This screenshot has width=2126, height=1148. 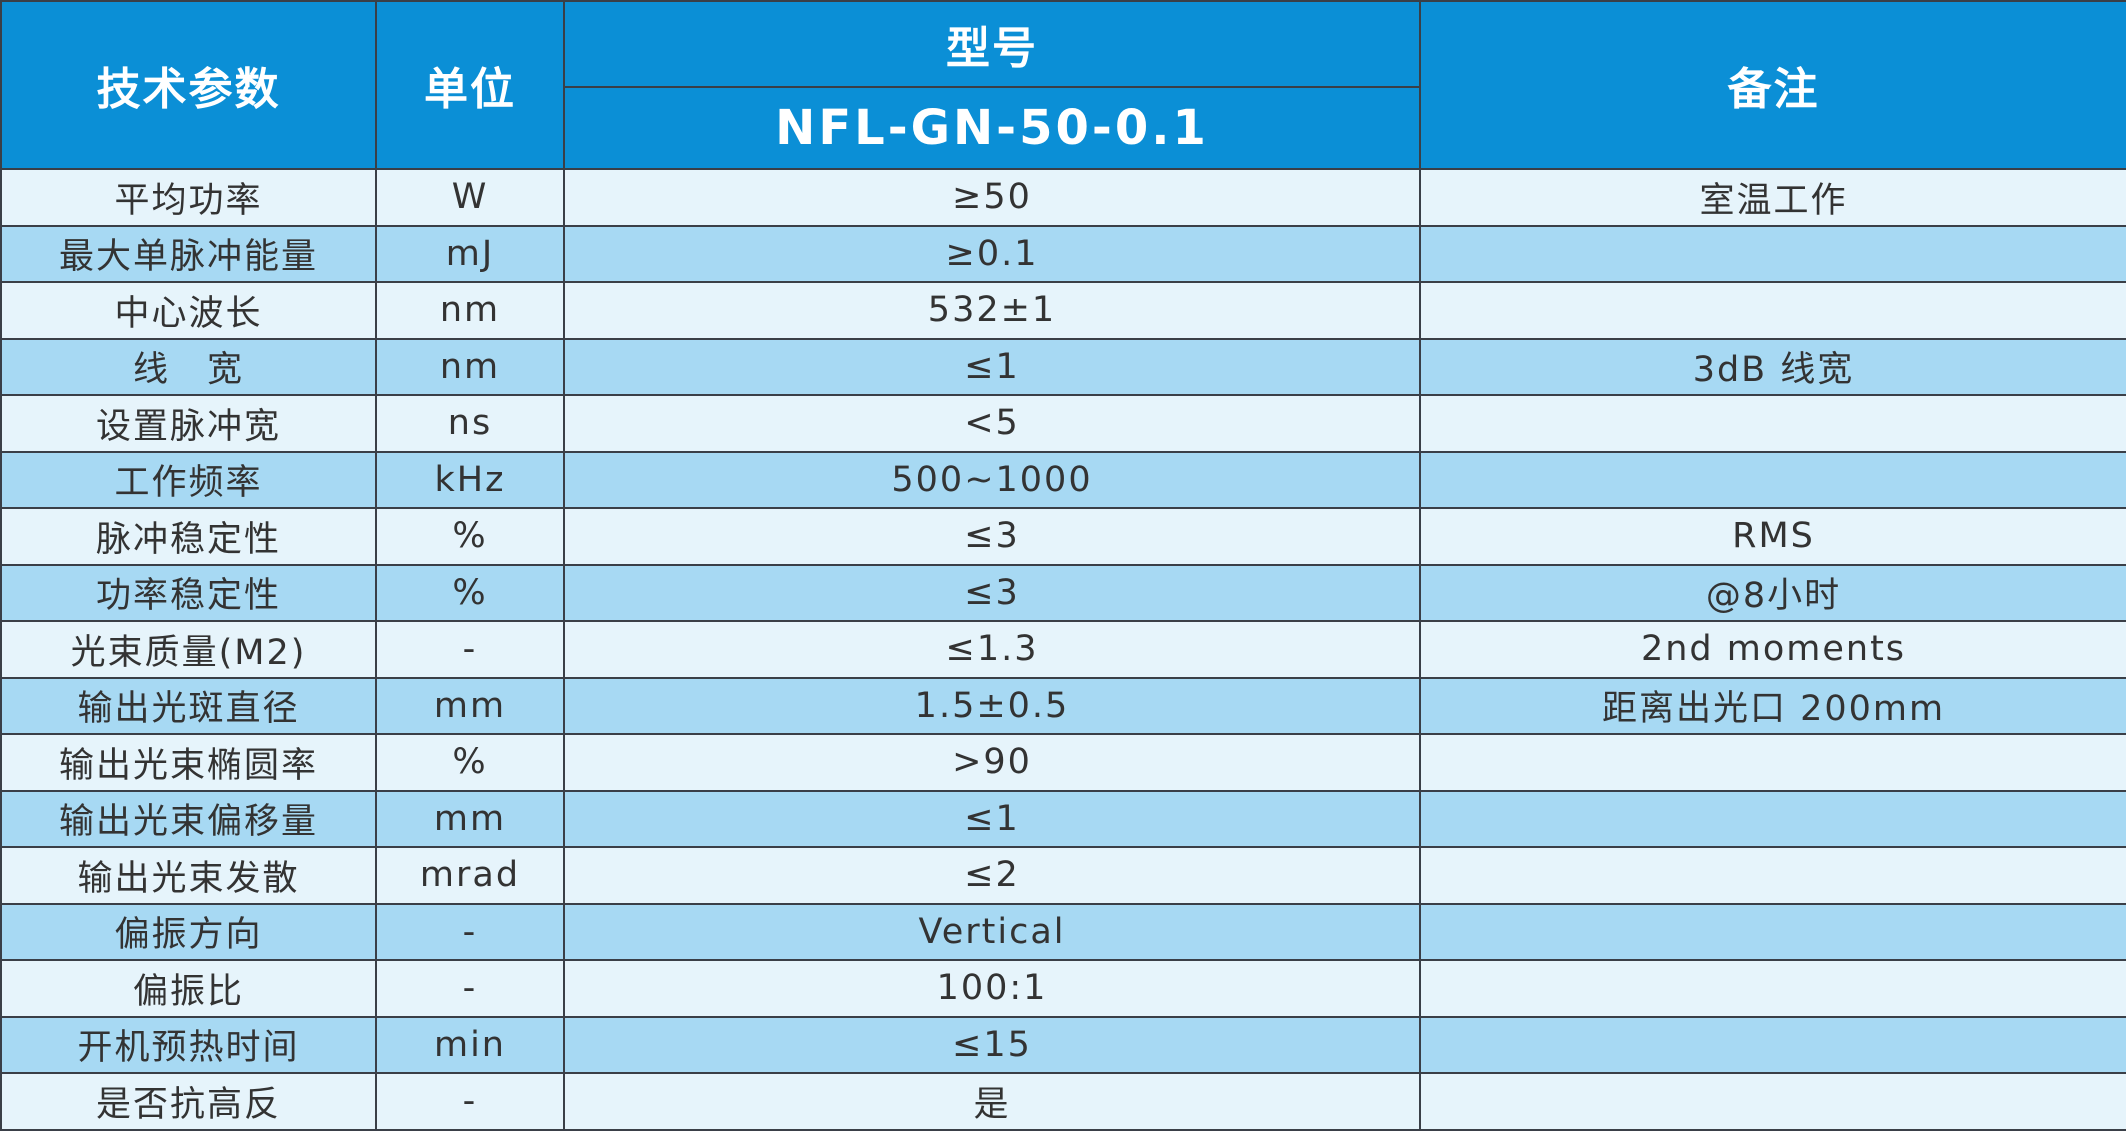 I want to click on param-cell: 输出光束偏移量, so click(x=188, y=818).